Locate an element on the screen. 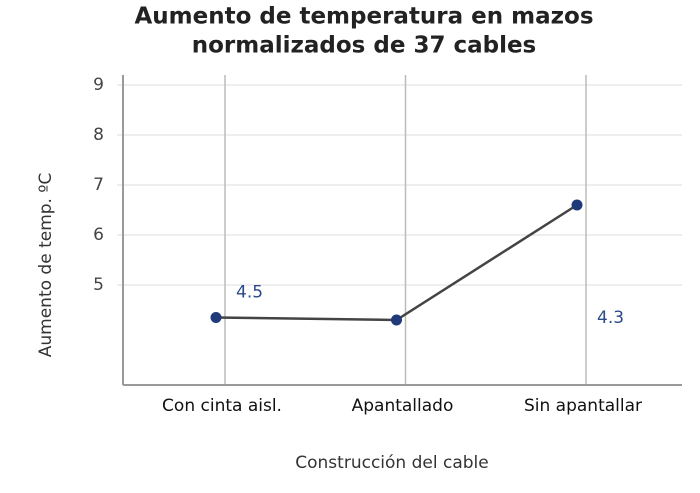 The width and height of the screenshot is (700, 493). y-tick-label: 8 is located at coordinates (98, 135).